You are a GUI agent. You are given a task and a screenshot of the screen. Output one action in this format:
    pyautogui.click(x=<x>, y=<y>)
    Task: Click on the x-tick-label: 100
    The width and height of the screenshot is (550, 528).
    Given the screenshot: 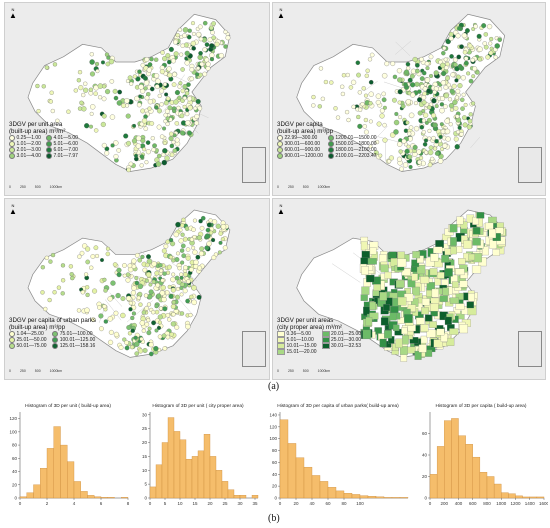 What is the action you would take?
    pyautogui.click(x=360, y=503)
    